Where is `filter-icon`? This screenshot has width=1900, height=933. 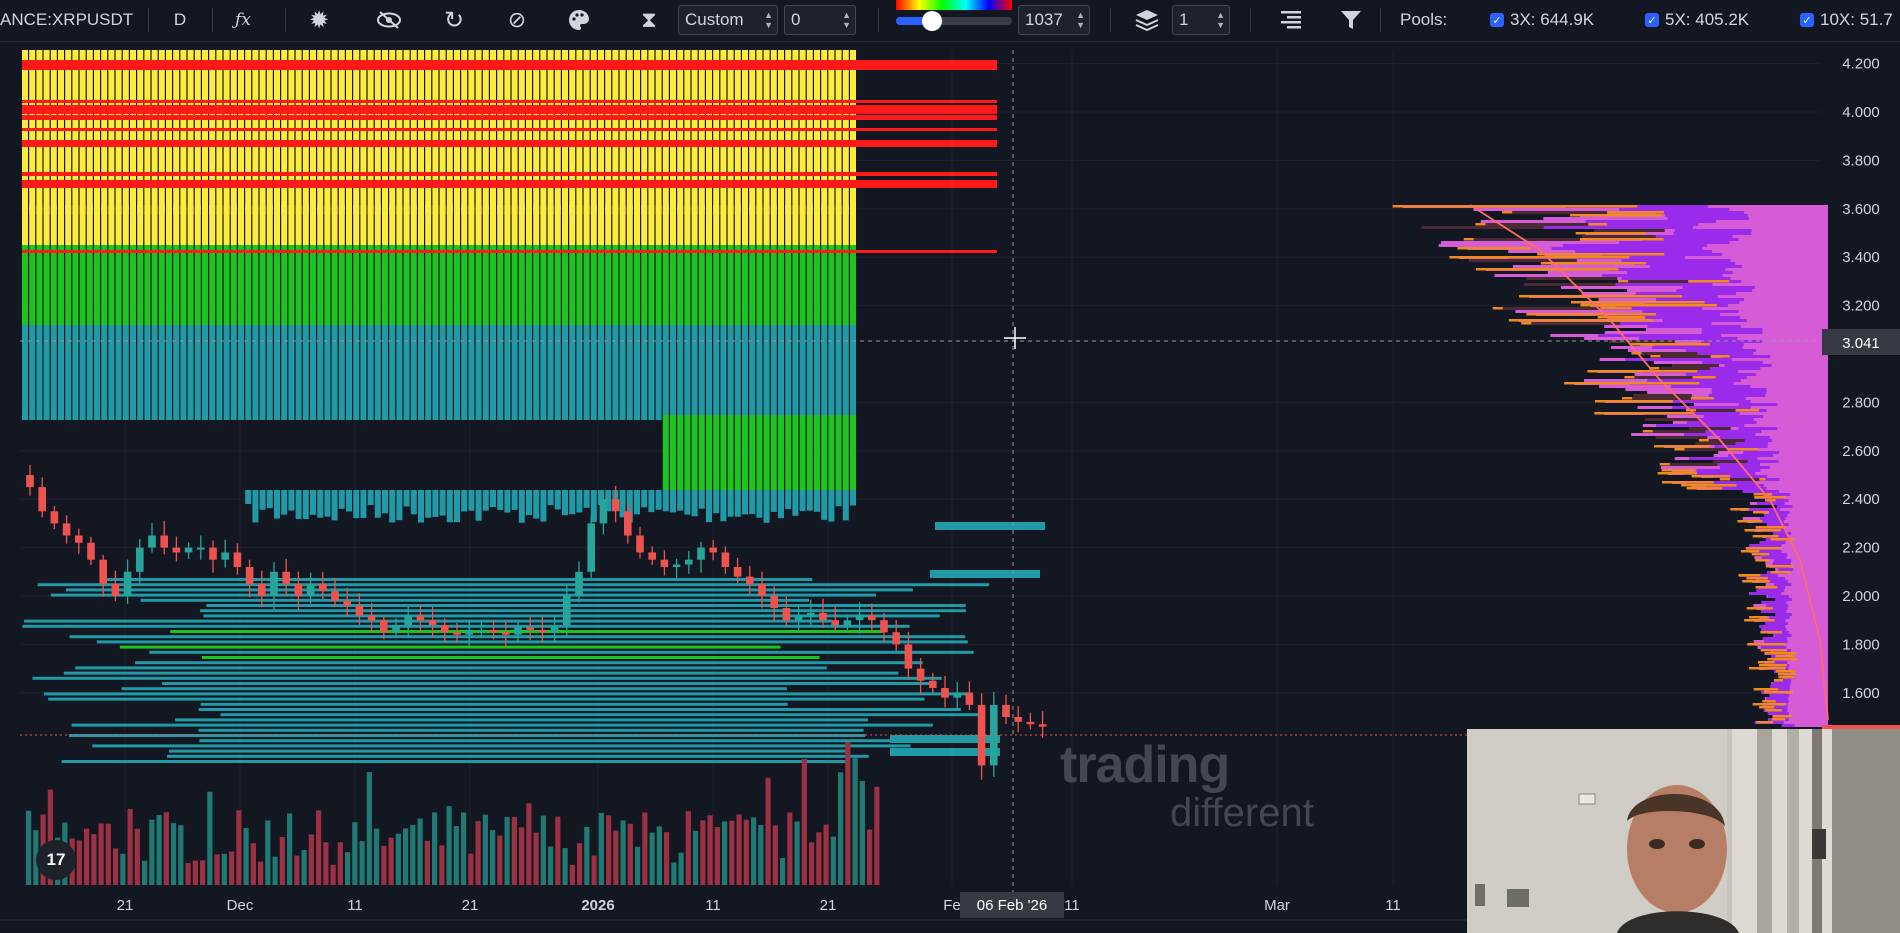 filter-icon is located at coordinates (1351, 20).